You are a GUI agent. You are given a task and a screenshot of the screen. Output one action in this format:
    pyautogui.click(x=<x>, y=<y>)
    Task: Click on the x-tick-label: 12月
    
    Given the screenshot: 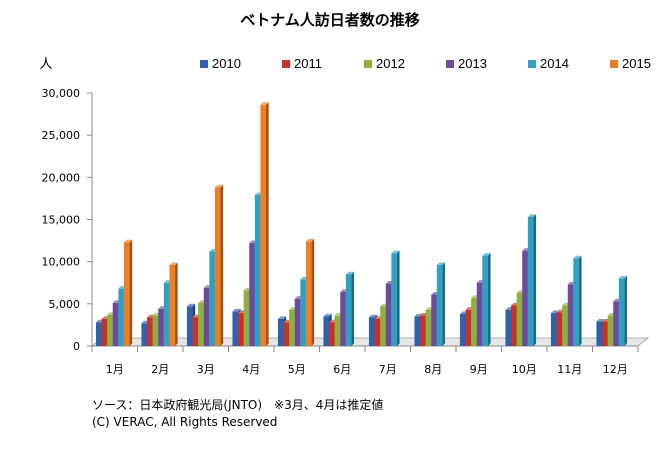 What is the action you would take?
    pyautogui.click(x=615, y=369)
    